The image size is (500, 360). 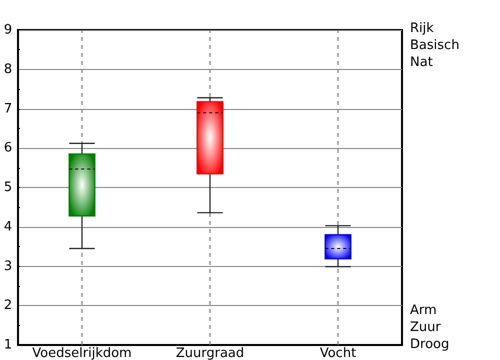 What do you see at coordinates (8, 148) in the screenshot?
I see `y-tick-label: 6` at bounding box center [8, 148].